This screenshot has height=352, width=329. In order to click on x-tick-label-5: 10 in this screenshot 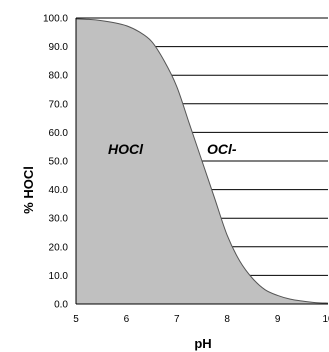, I will do `click(325, 319)`.